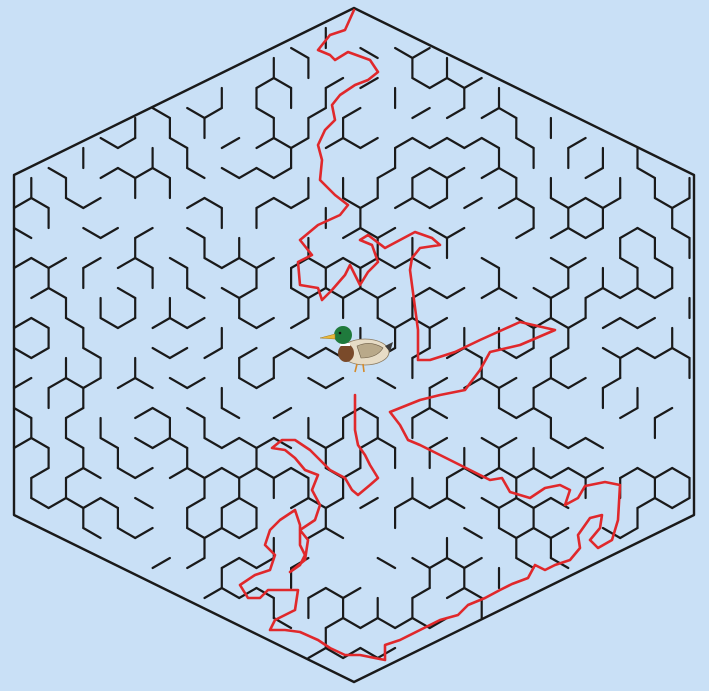 This screenshot has height=691, width=709. I want to click on duck-eye-icon, so click(340, 333).